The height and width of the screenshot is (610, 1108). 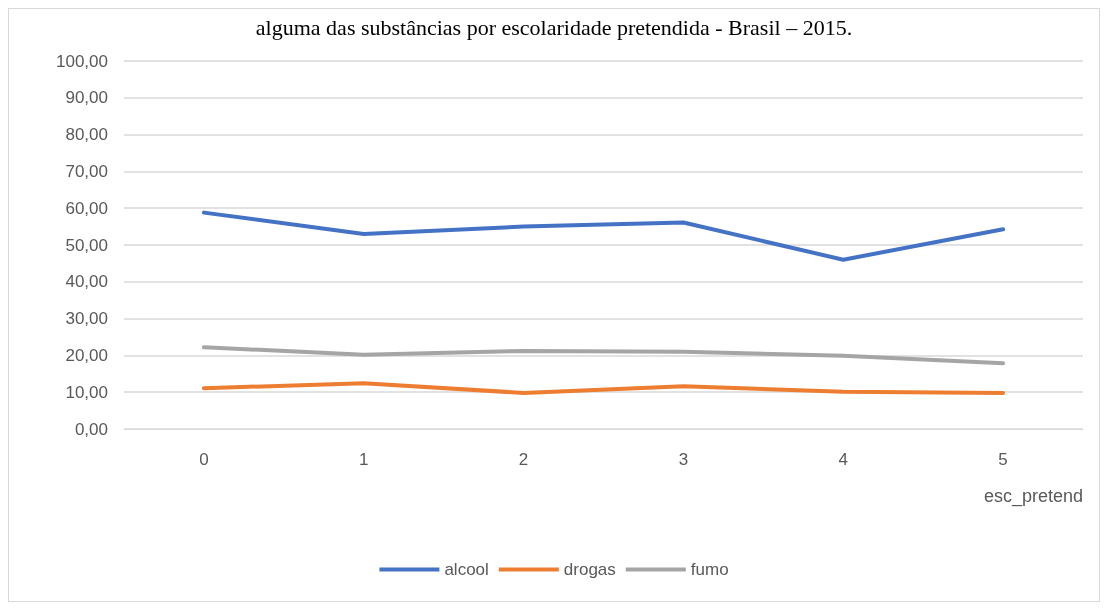 What do you see at coordinates (589, 569) in the screenshot?
I see `legend-label: drogas` at bounding box center [589, 569].